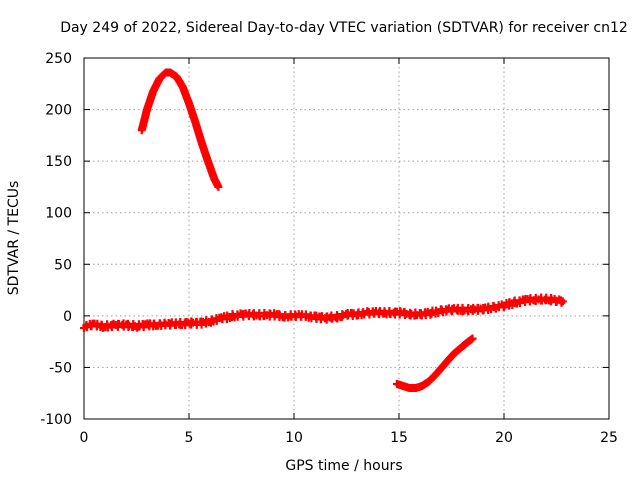 The height and width of the screenshot is (480, 640). I want to click on x-tick-label: 20, so click(504, 438).